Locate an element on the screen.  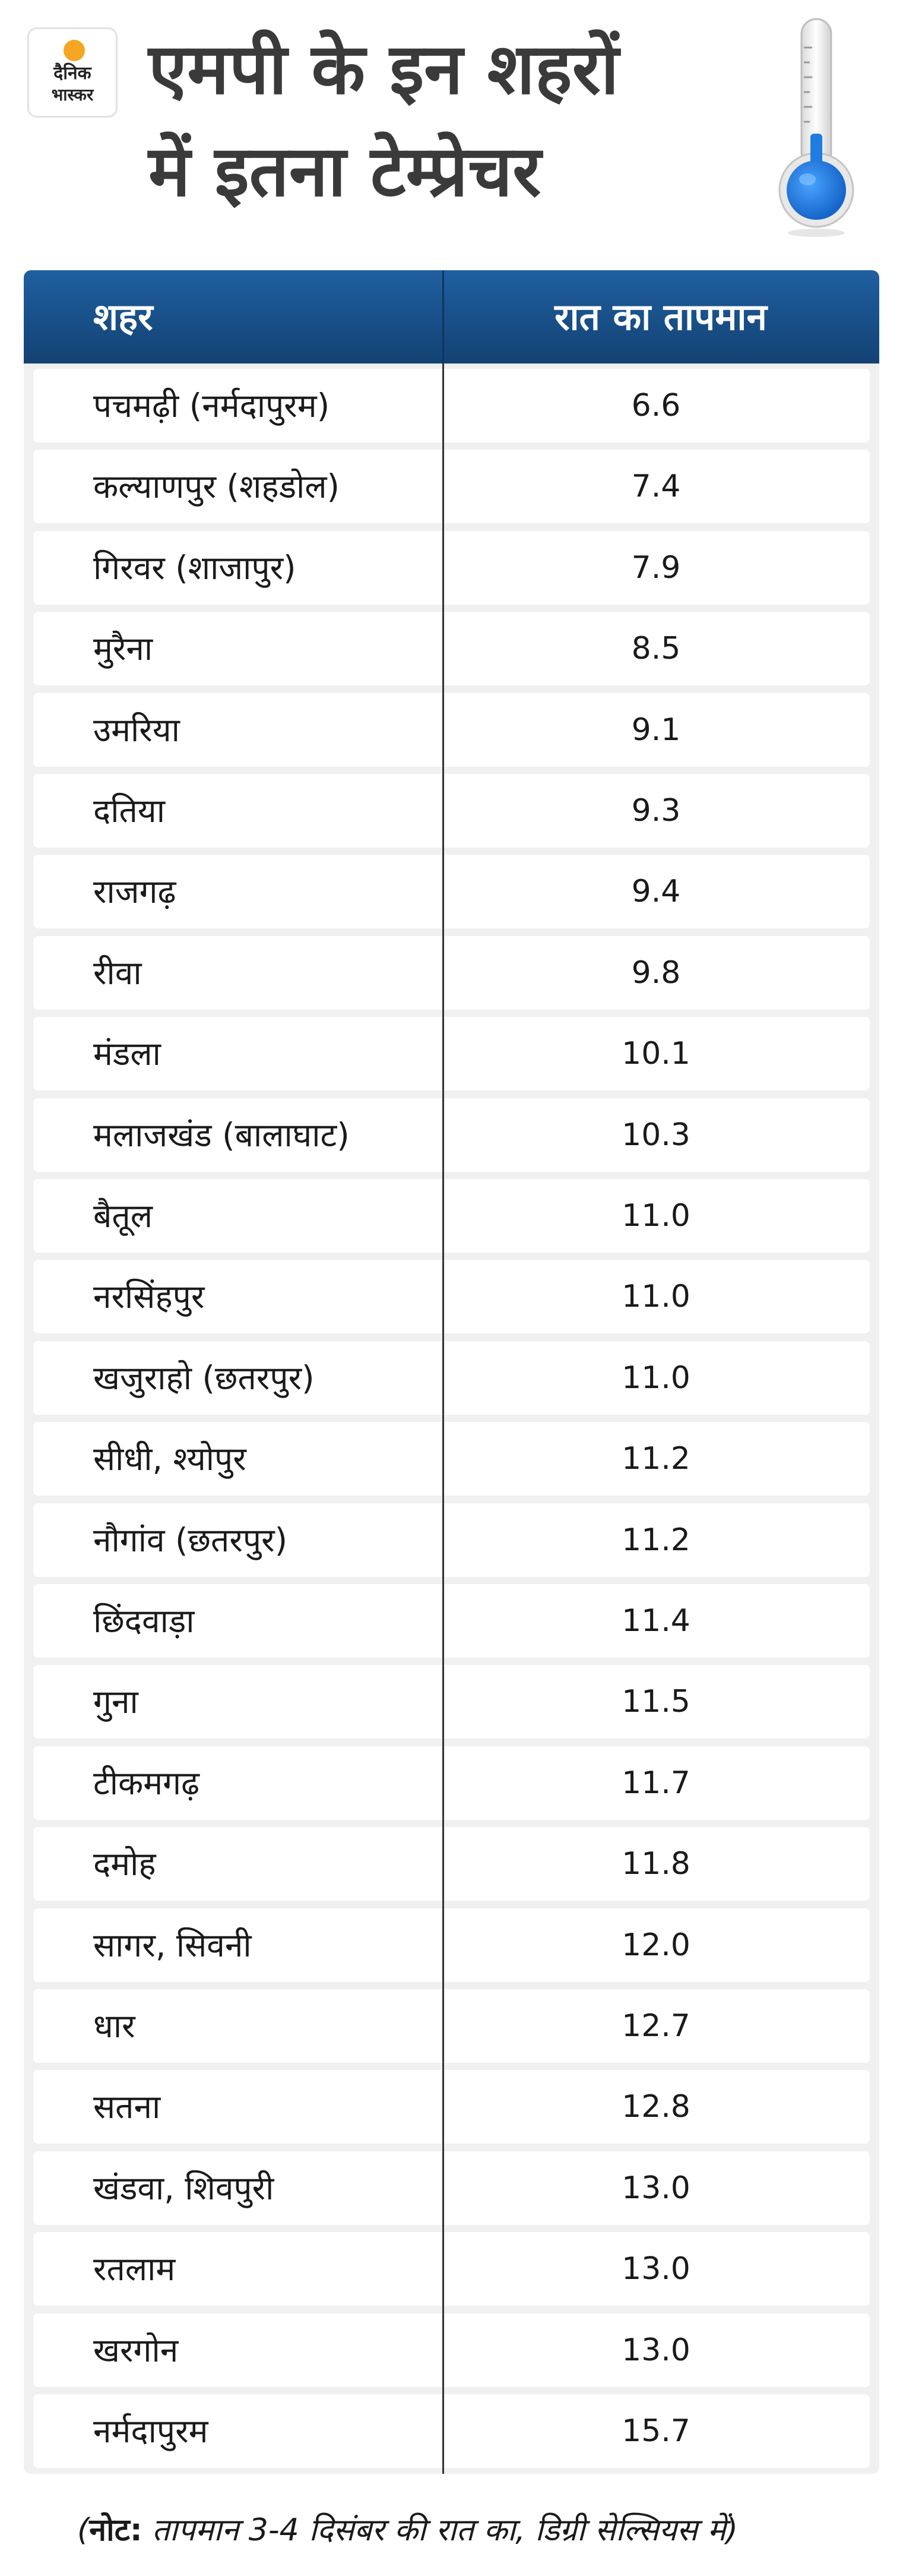
cell-city: पचमढ़ी (नर्मदापुरम) is located at coordinates (211, 406).